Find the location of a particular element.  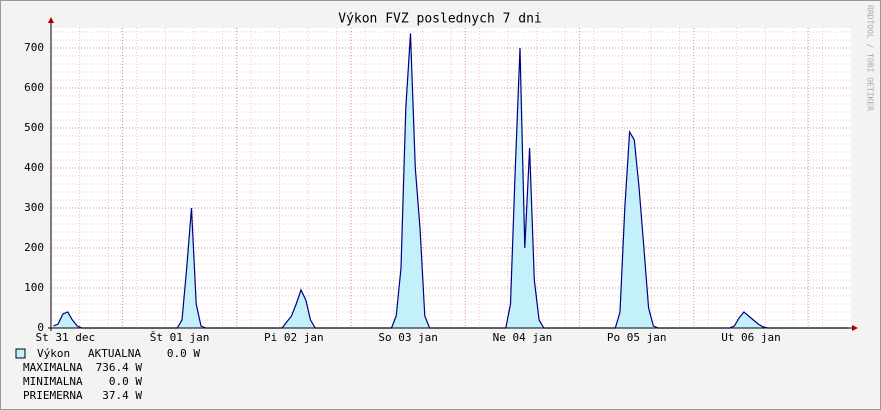

stat-label: MAXIMALNA is located at coordinates (53, 367).